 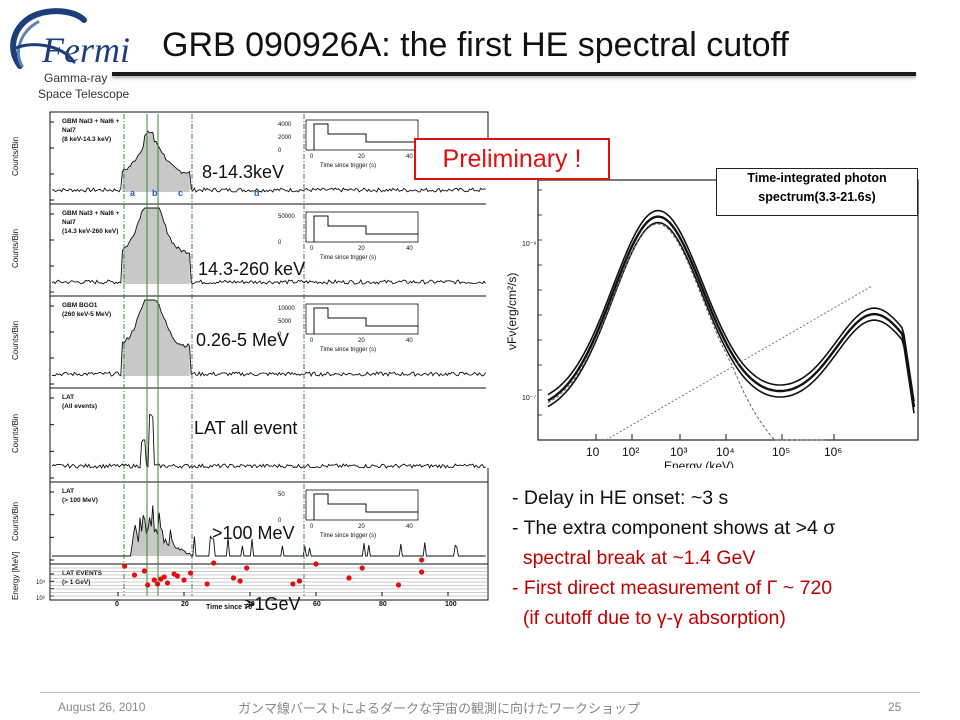 What do you see at coordinates (317, 604) in the screenshot?
I see `x-tick-label: 60` at bounding box center [317, 604].